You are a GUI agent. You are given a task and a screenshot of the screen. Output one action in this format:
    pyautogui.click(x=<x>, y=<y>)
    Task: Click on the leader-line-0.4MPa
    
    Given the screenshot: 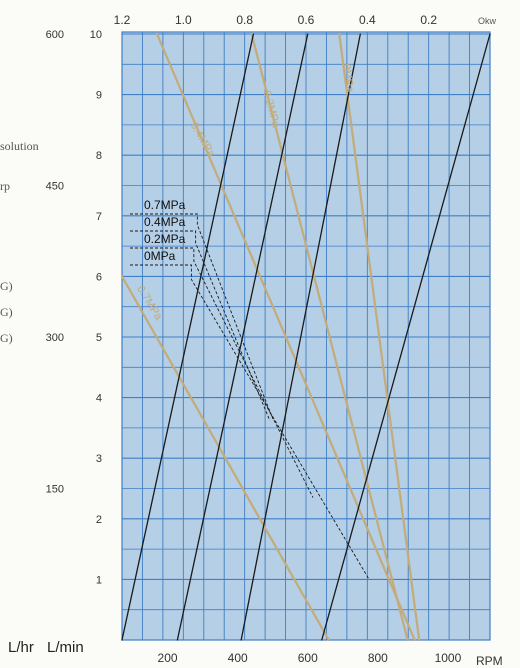 What is the action you would take?
    pyautogui.click(x=200, y=325)
    